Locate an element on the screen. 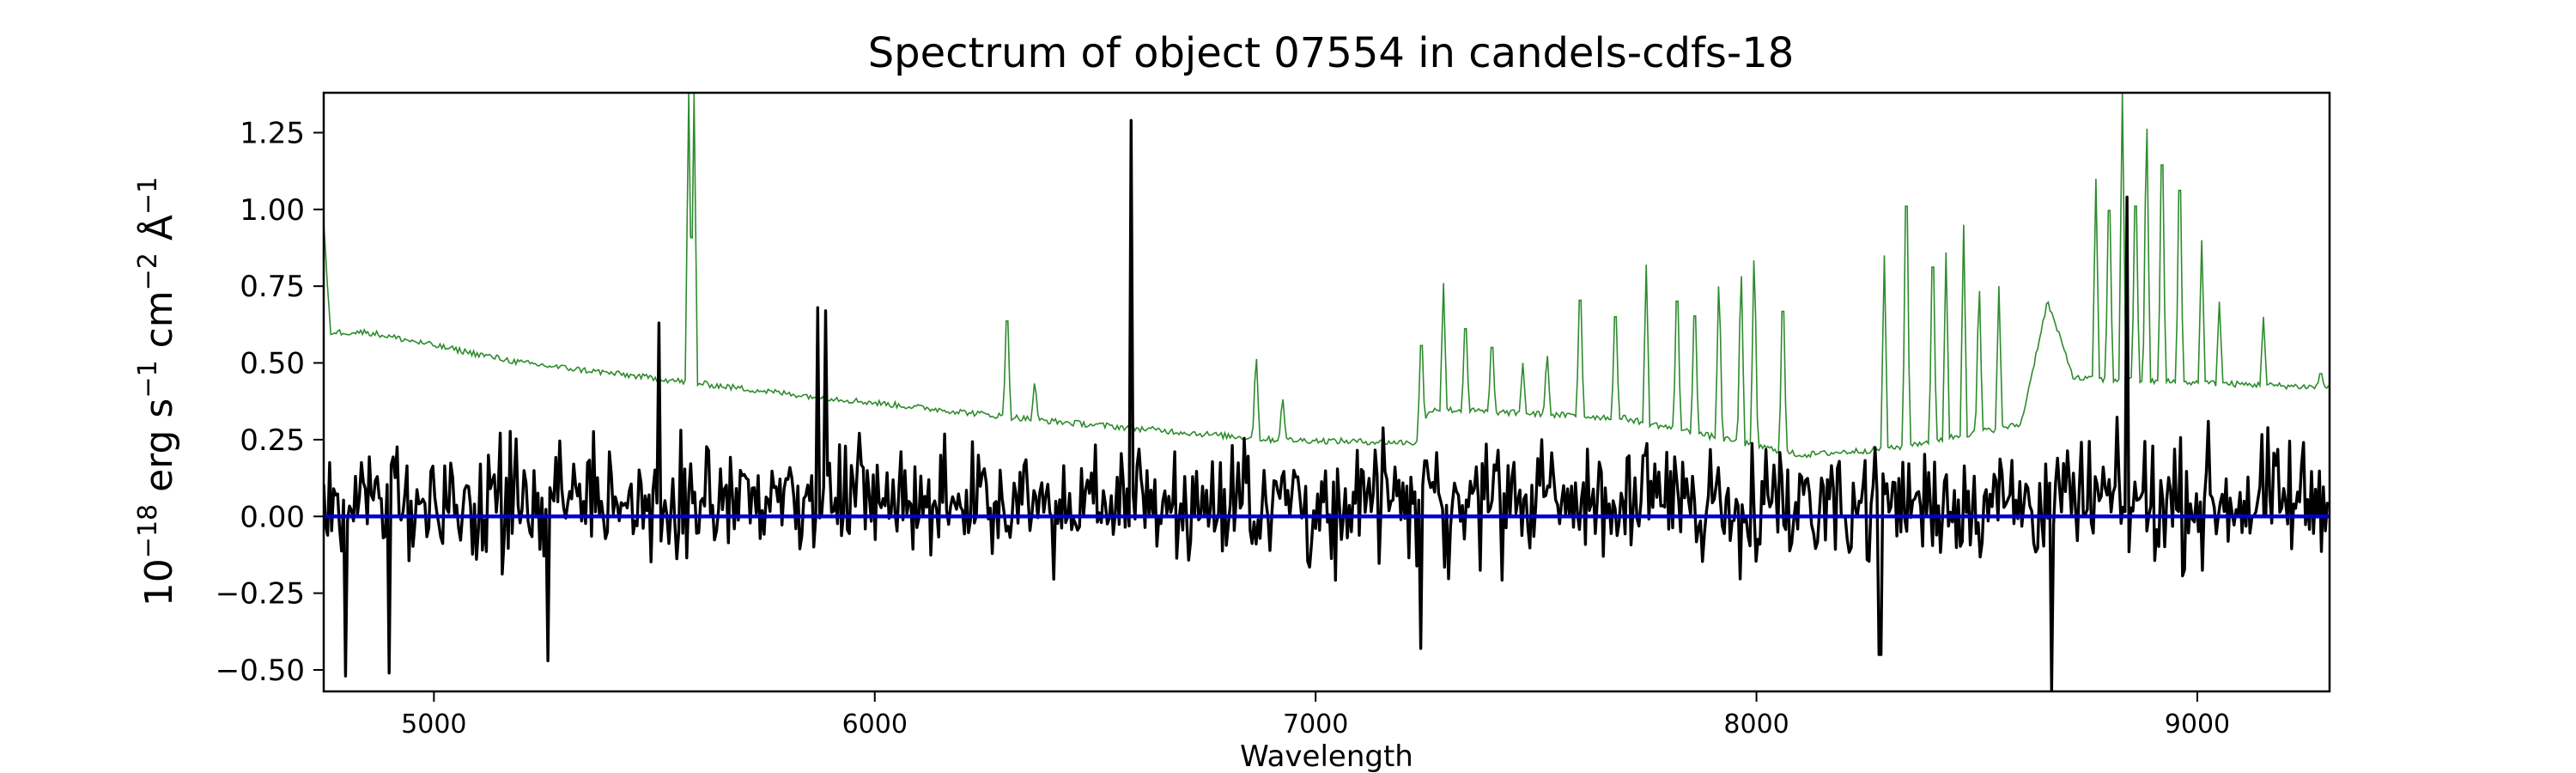 The width and height of the screenshot is (2576, 773). y-label-unit-3: Å is located at coordinates (159, 234).